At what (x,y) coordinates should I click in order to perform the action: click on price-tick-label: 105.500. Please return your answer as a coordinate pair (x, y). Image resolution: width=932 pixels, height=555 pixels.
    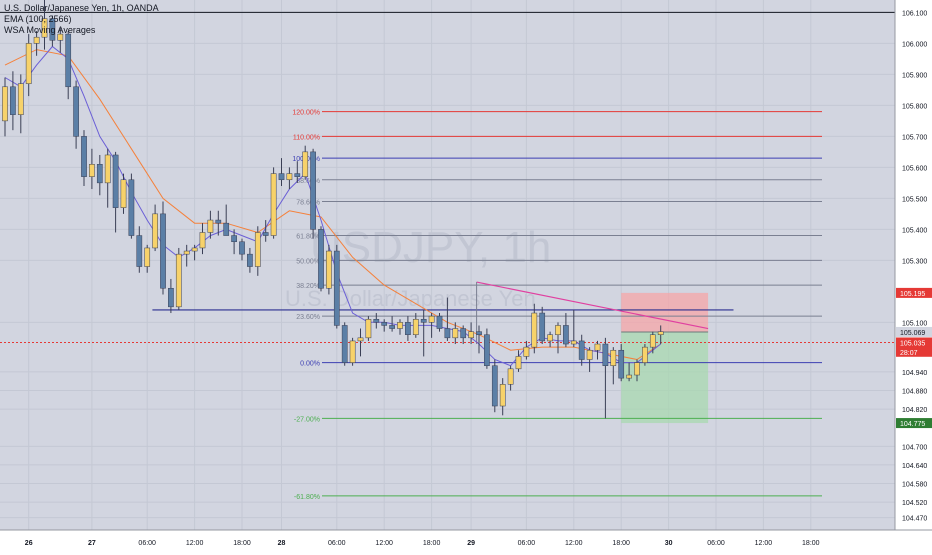
    Looking at the image, I should click on (914, 199).